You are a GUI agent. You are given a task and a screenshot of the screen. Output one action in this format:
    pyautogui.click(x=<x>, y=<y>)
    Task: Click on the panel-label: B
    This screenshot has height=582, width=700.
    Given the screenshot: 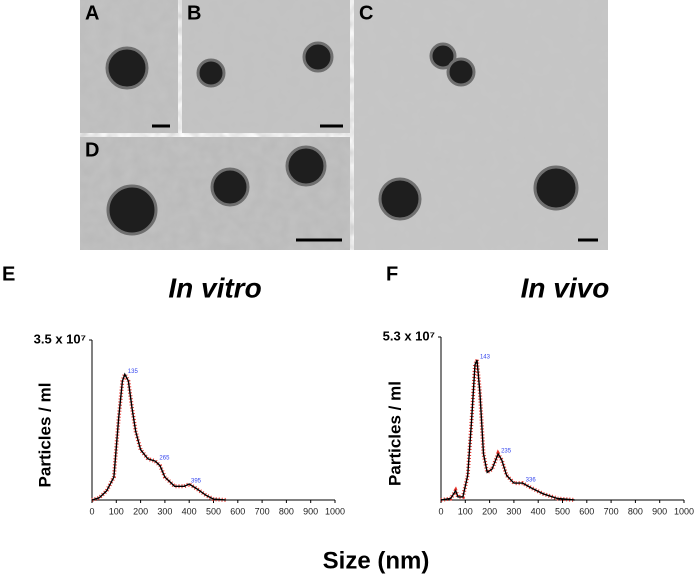 What is the action you would take?
    pyautogui.click(x=194, y=13)
    